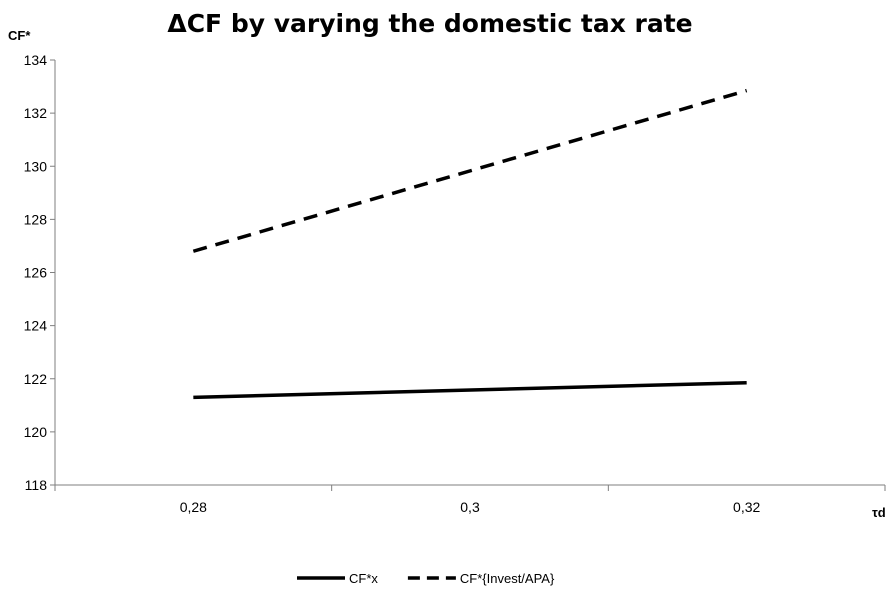 Image resolution: width=891 pixels, height=593 pixels. I want to click on y-tick-label: 130, so click(36, 166).